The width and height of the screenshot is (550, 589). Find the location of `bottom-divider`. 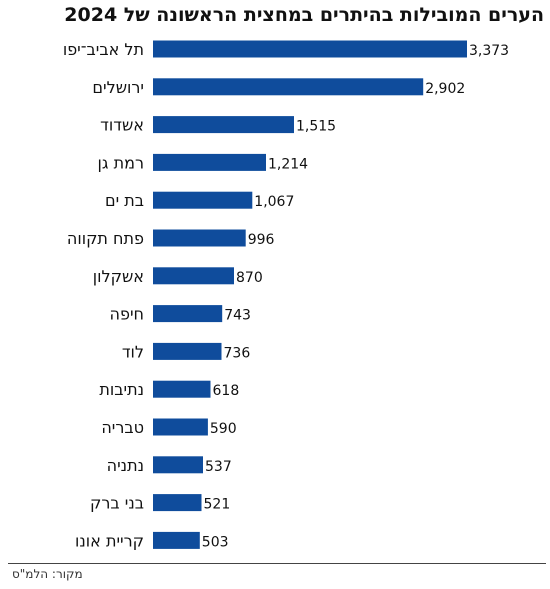

bottom-divider is located at coordinates (277, 563).